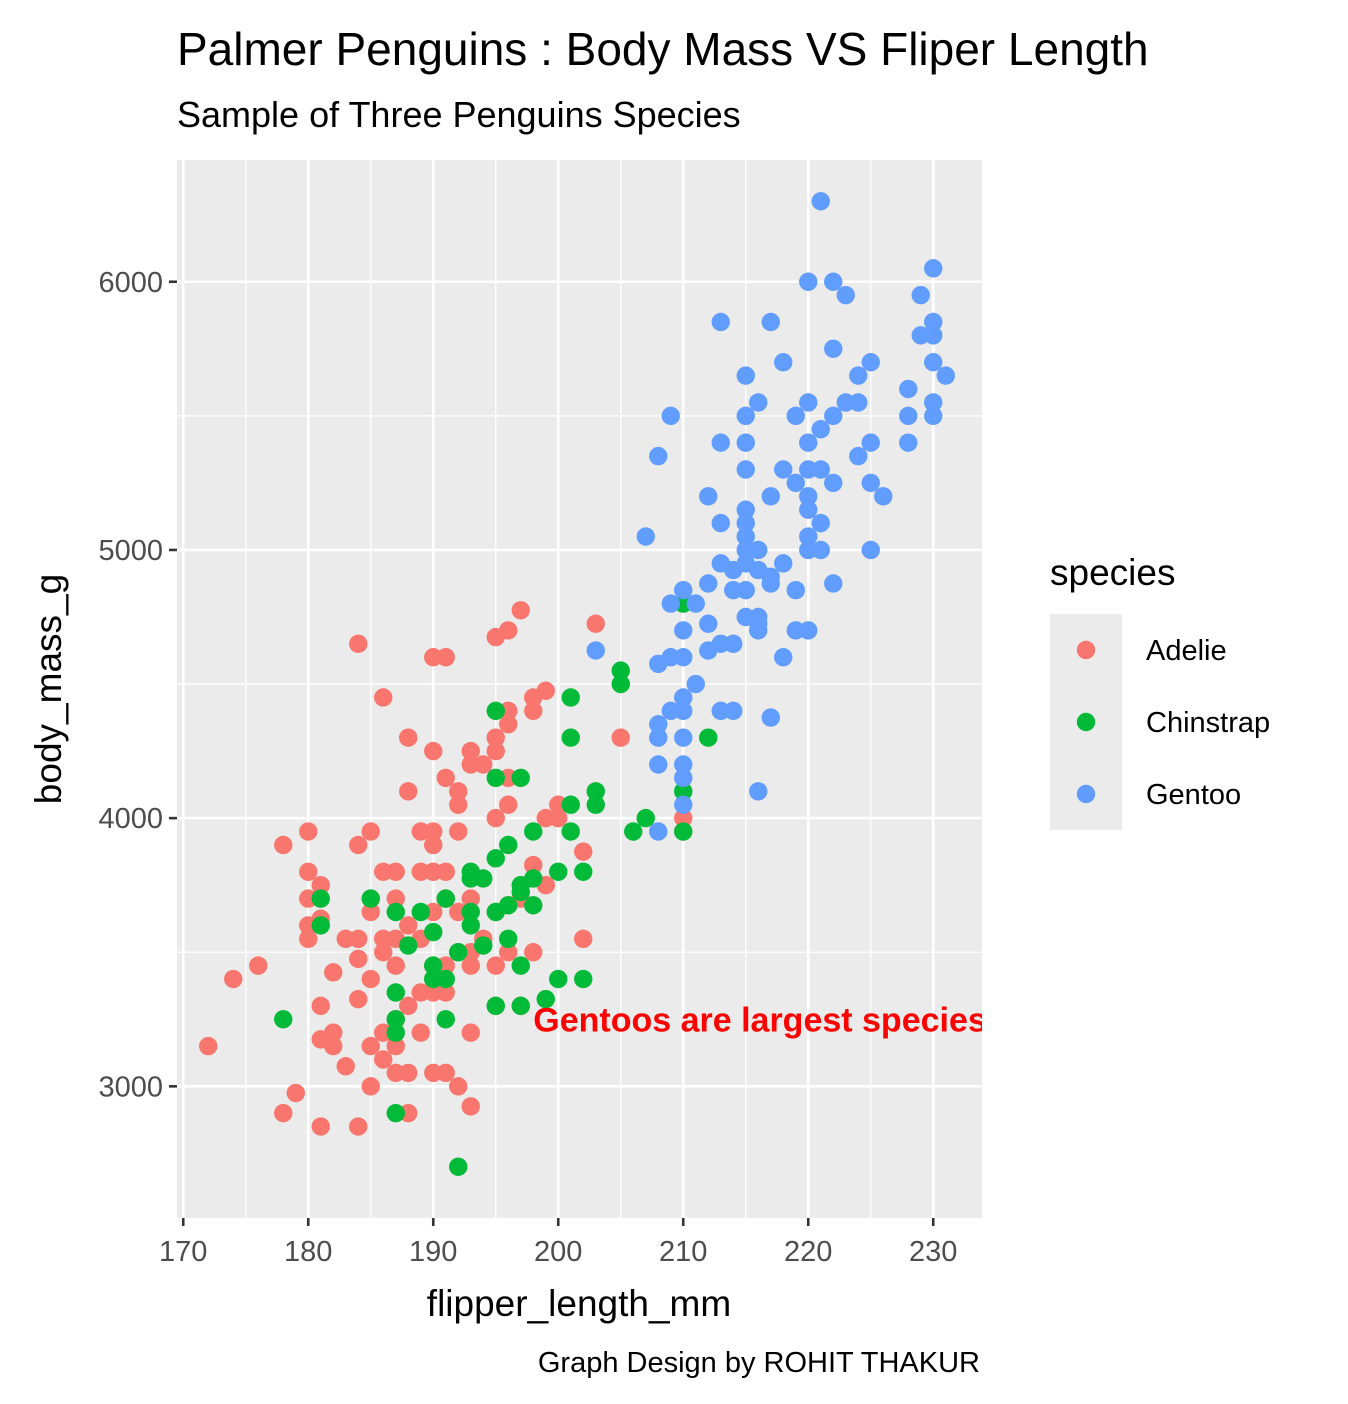 The width and height of the screenshot is (1348, 1404). Describe the element at coordinates (1208, 723) in the screenshot. I see `legend-label-chinstrap: Chinstrap` at that location.